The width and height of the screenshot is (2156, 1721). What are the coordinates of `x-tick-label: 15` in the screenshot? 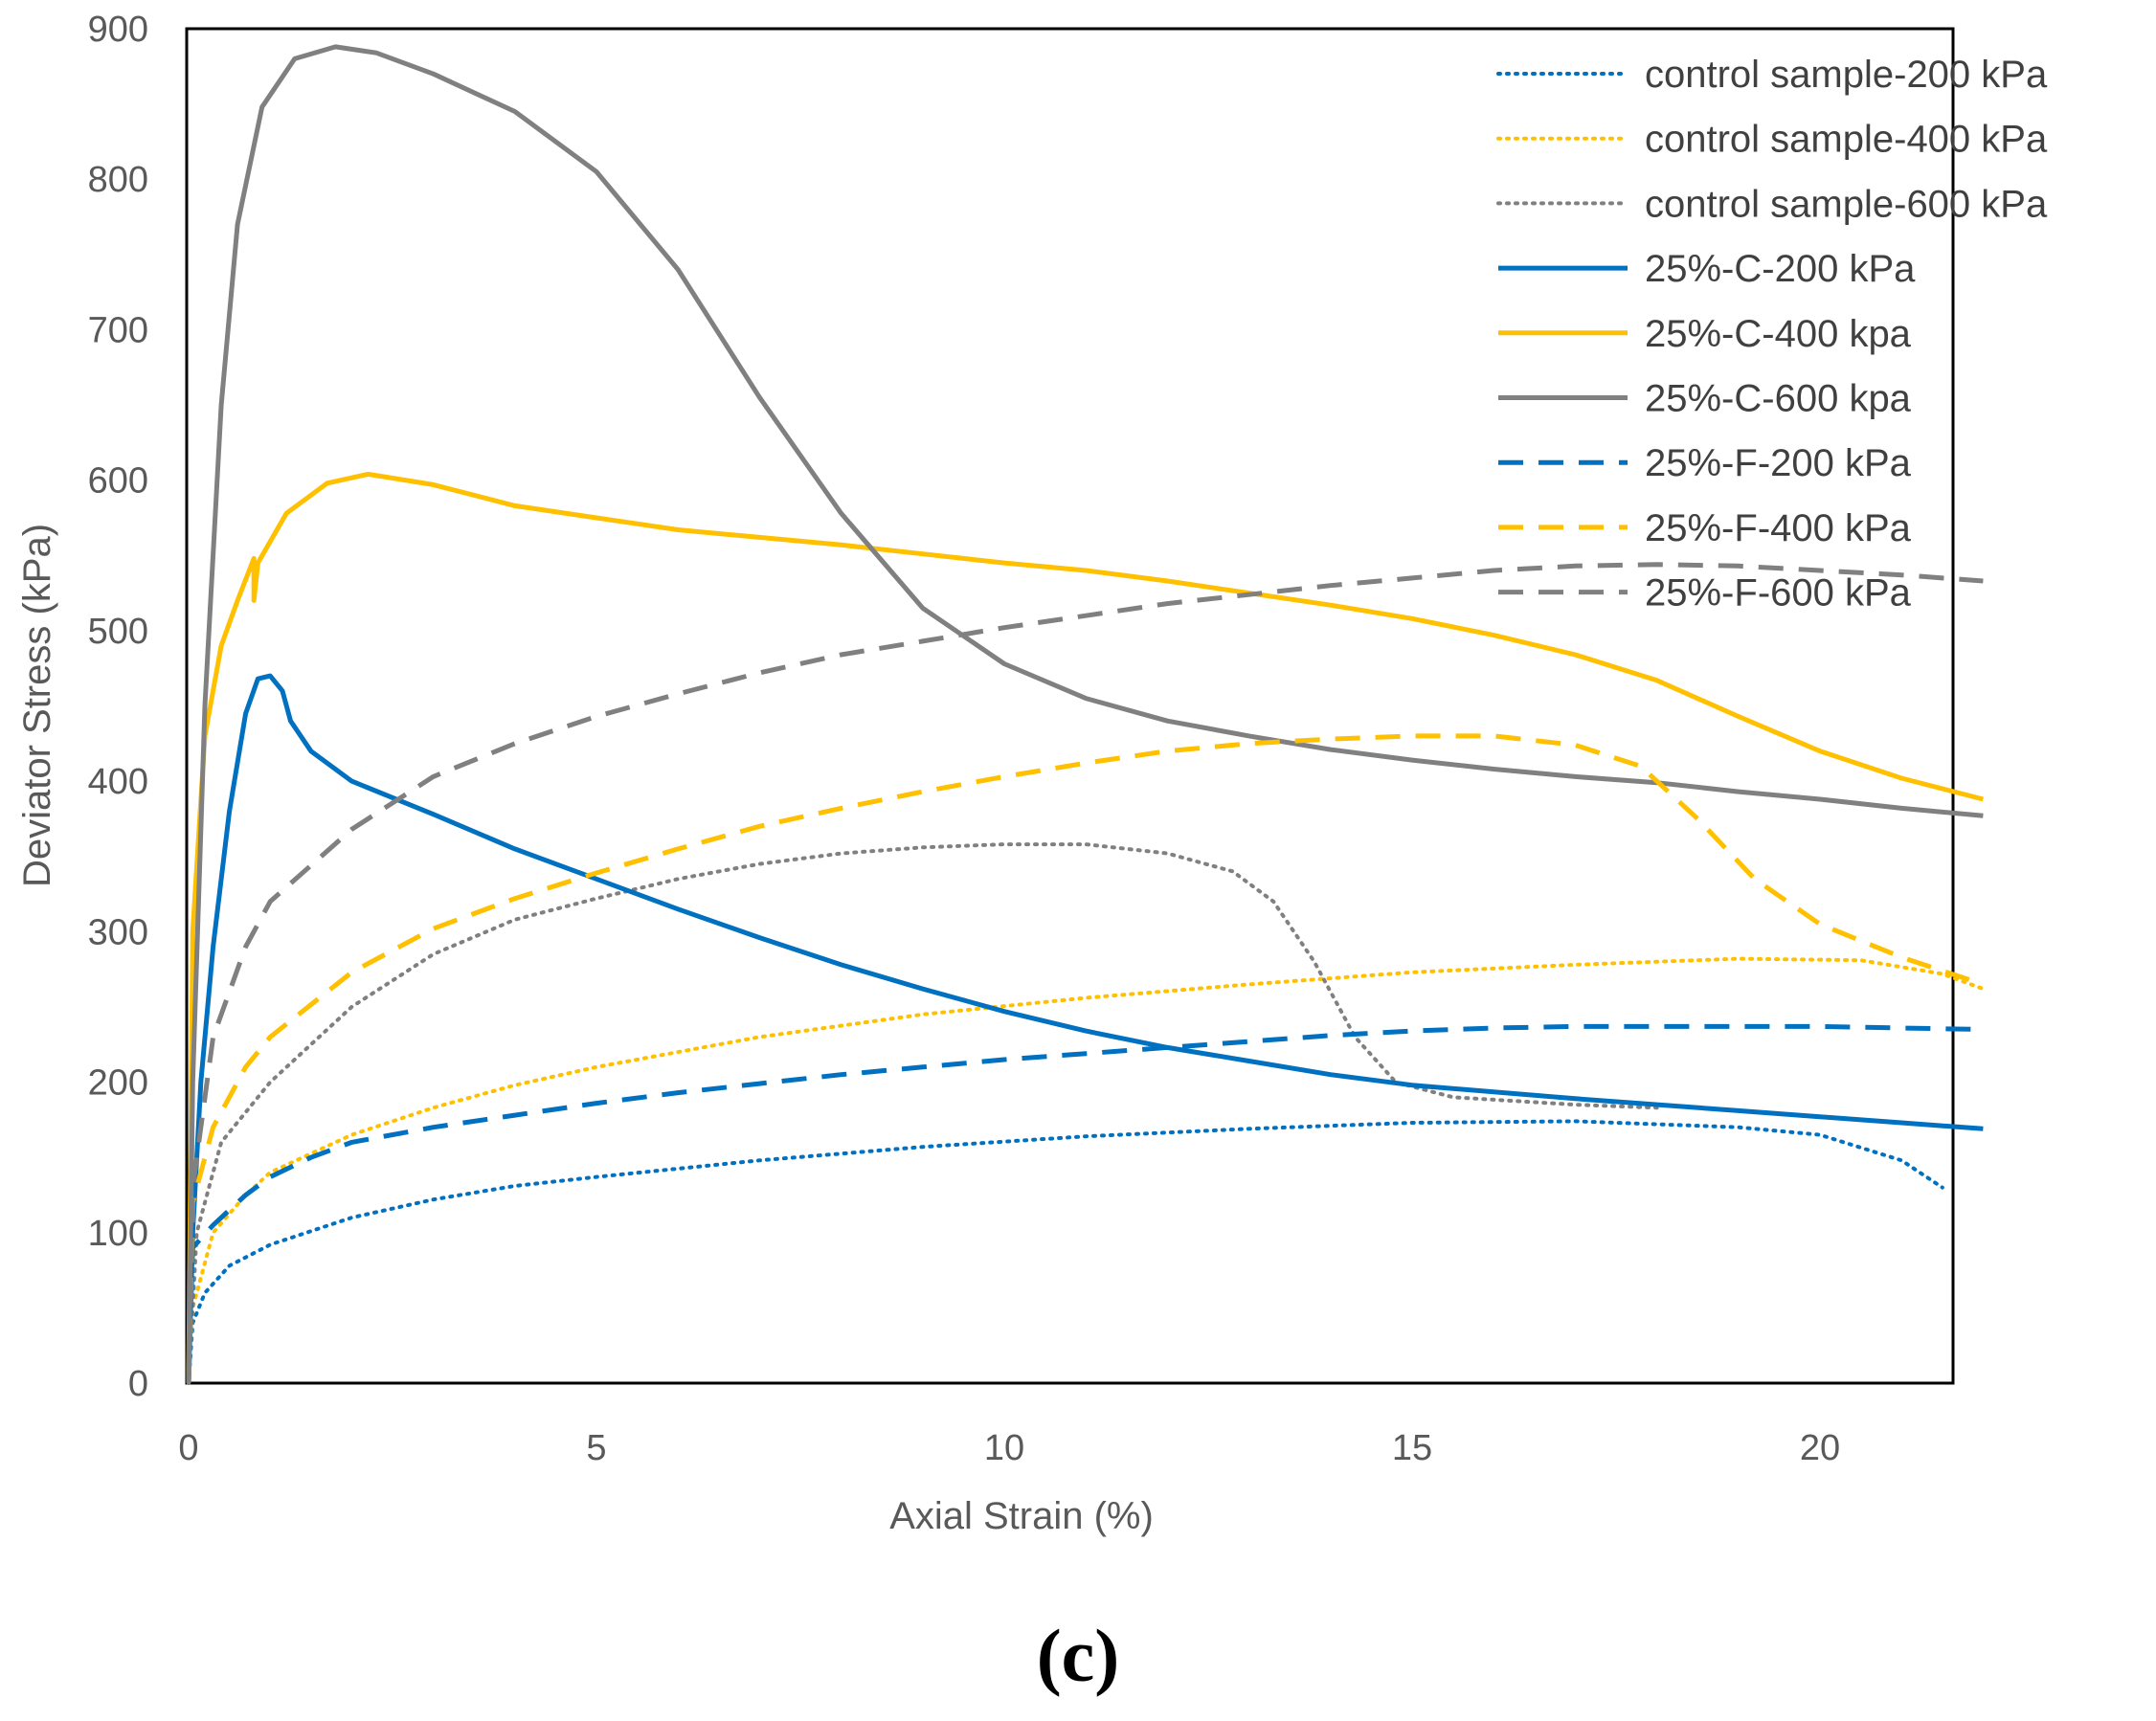 It's located at (1412, 1448).